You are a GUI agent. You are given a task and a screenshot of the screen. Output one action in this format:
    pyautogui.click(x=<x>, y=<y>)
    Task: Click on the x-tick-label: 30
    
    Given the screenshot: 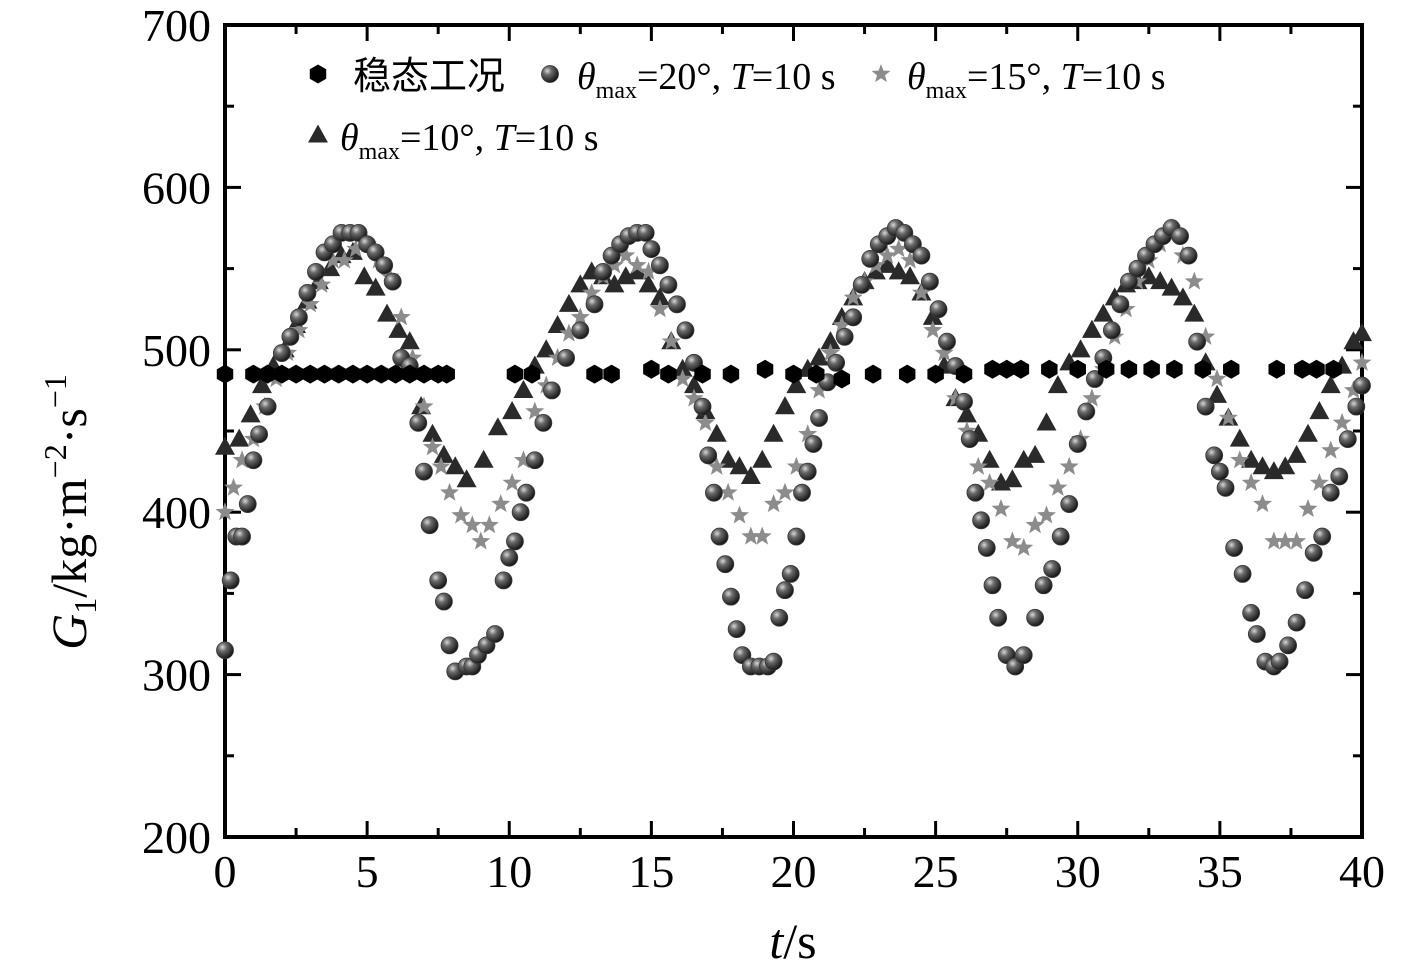 What is the action you would take?
    pyautogui.click(x=1078, y=871)
    